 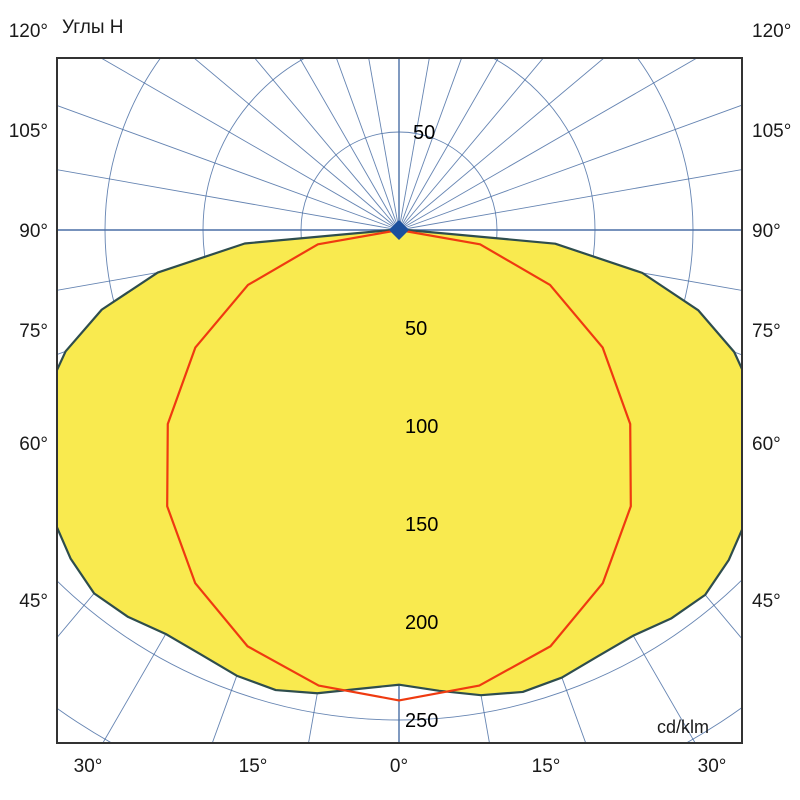 I want to click on axis-label-right: 120°, so click(x=771, y=31).